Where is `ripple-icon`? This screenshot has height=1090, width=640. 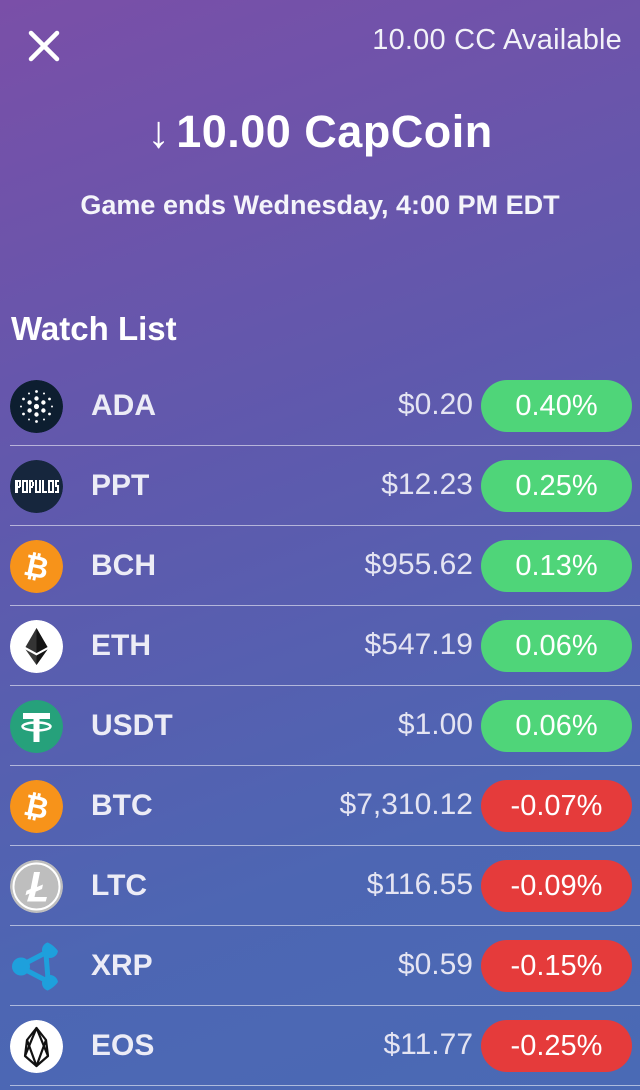 ripple-icon is located at coordinates (36, 966).